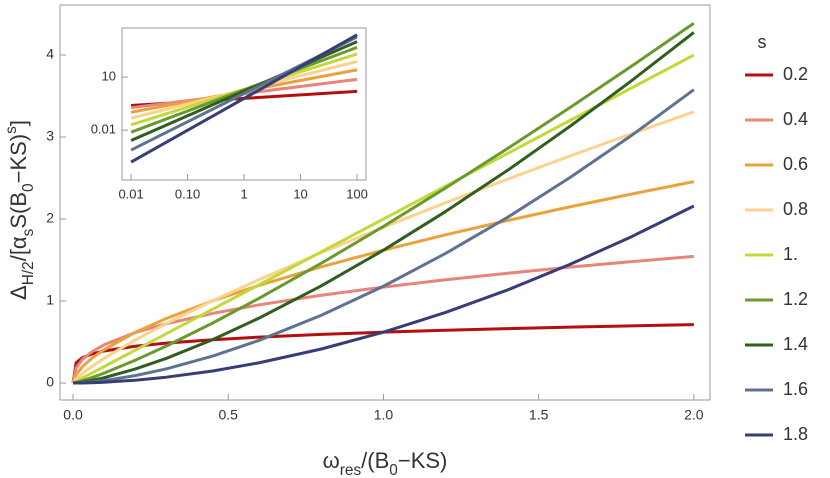  I want to click on y-tick-label: 1, so click(50, 300).